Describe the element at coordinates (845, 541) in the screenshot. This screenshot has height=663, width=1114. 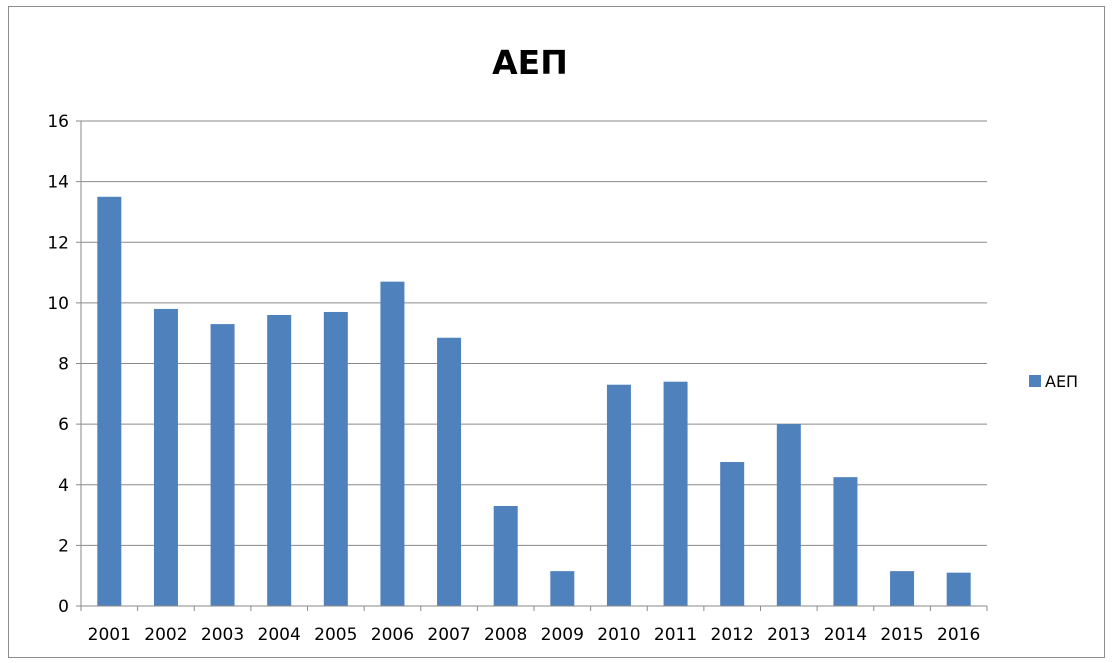
I see `bar-2014` at that location.